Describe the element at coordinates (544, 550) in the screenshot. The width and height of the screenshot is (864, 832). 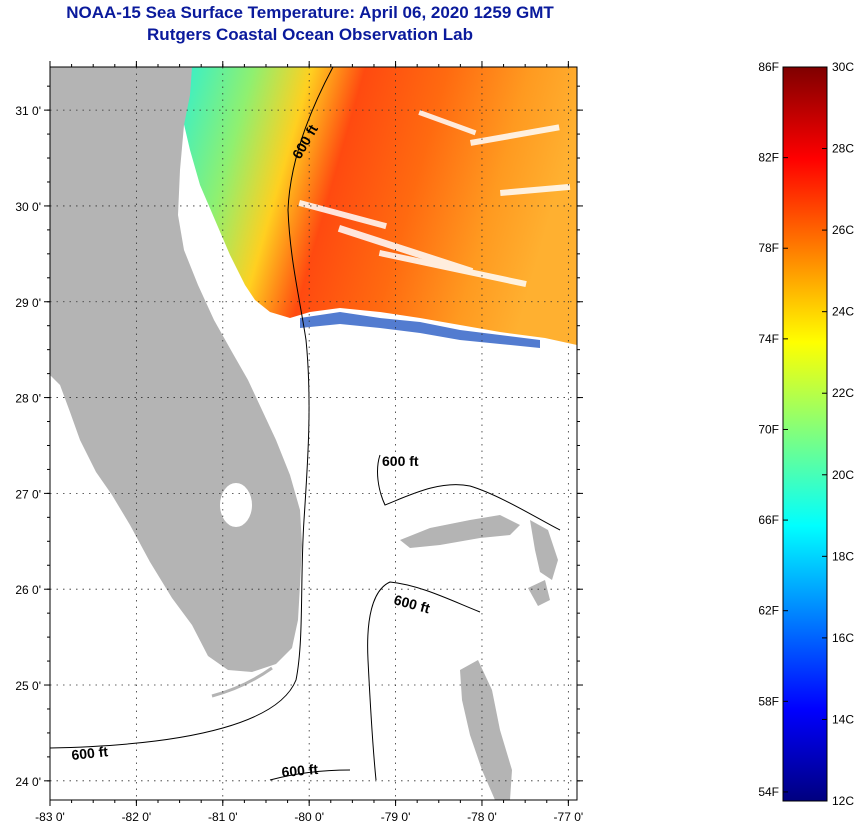
I see `abaco` at that location.